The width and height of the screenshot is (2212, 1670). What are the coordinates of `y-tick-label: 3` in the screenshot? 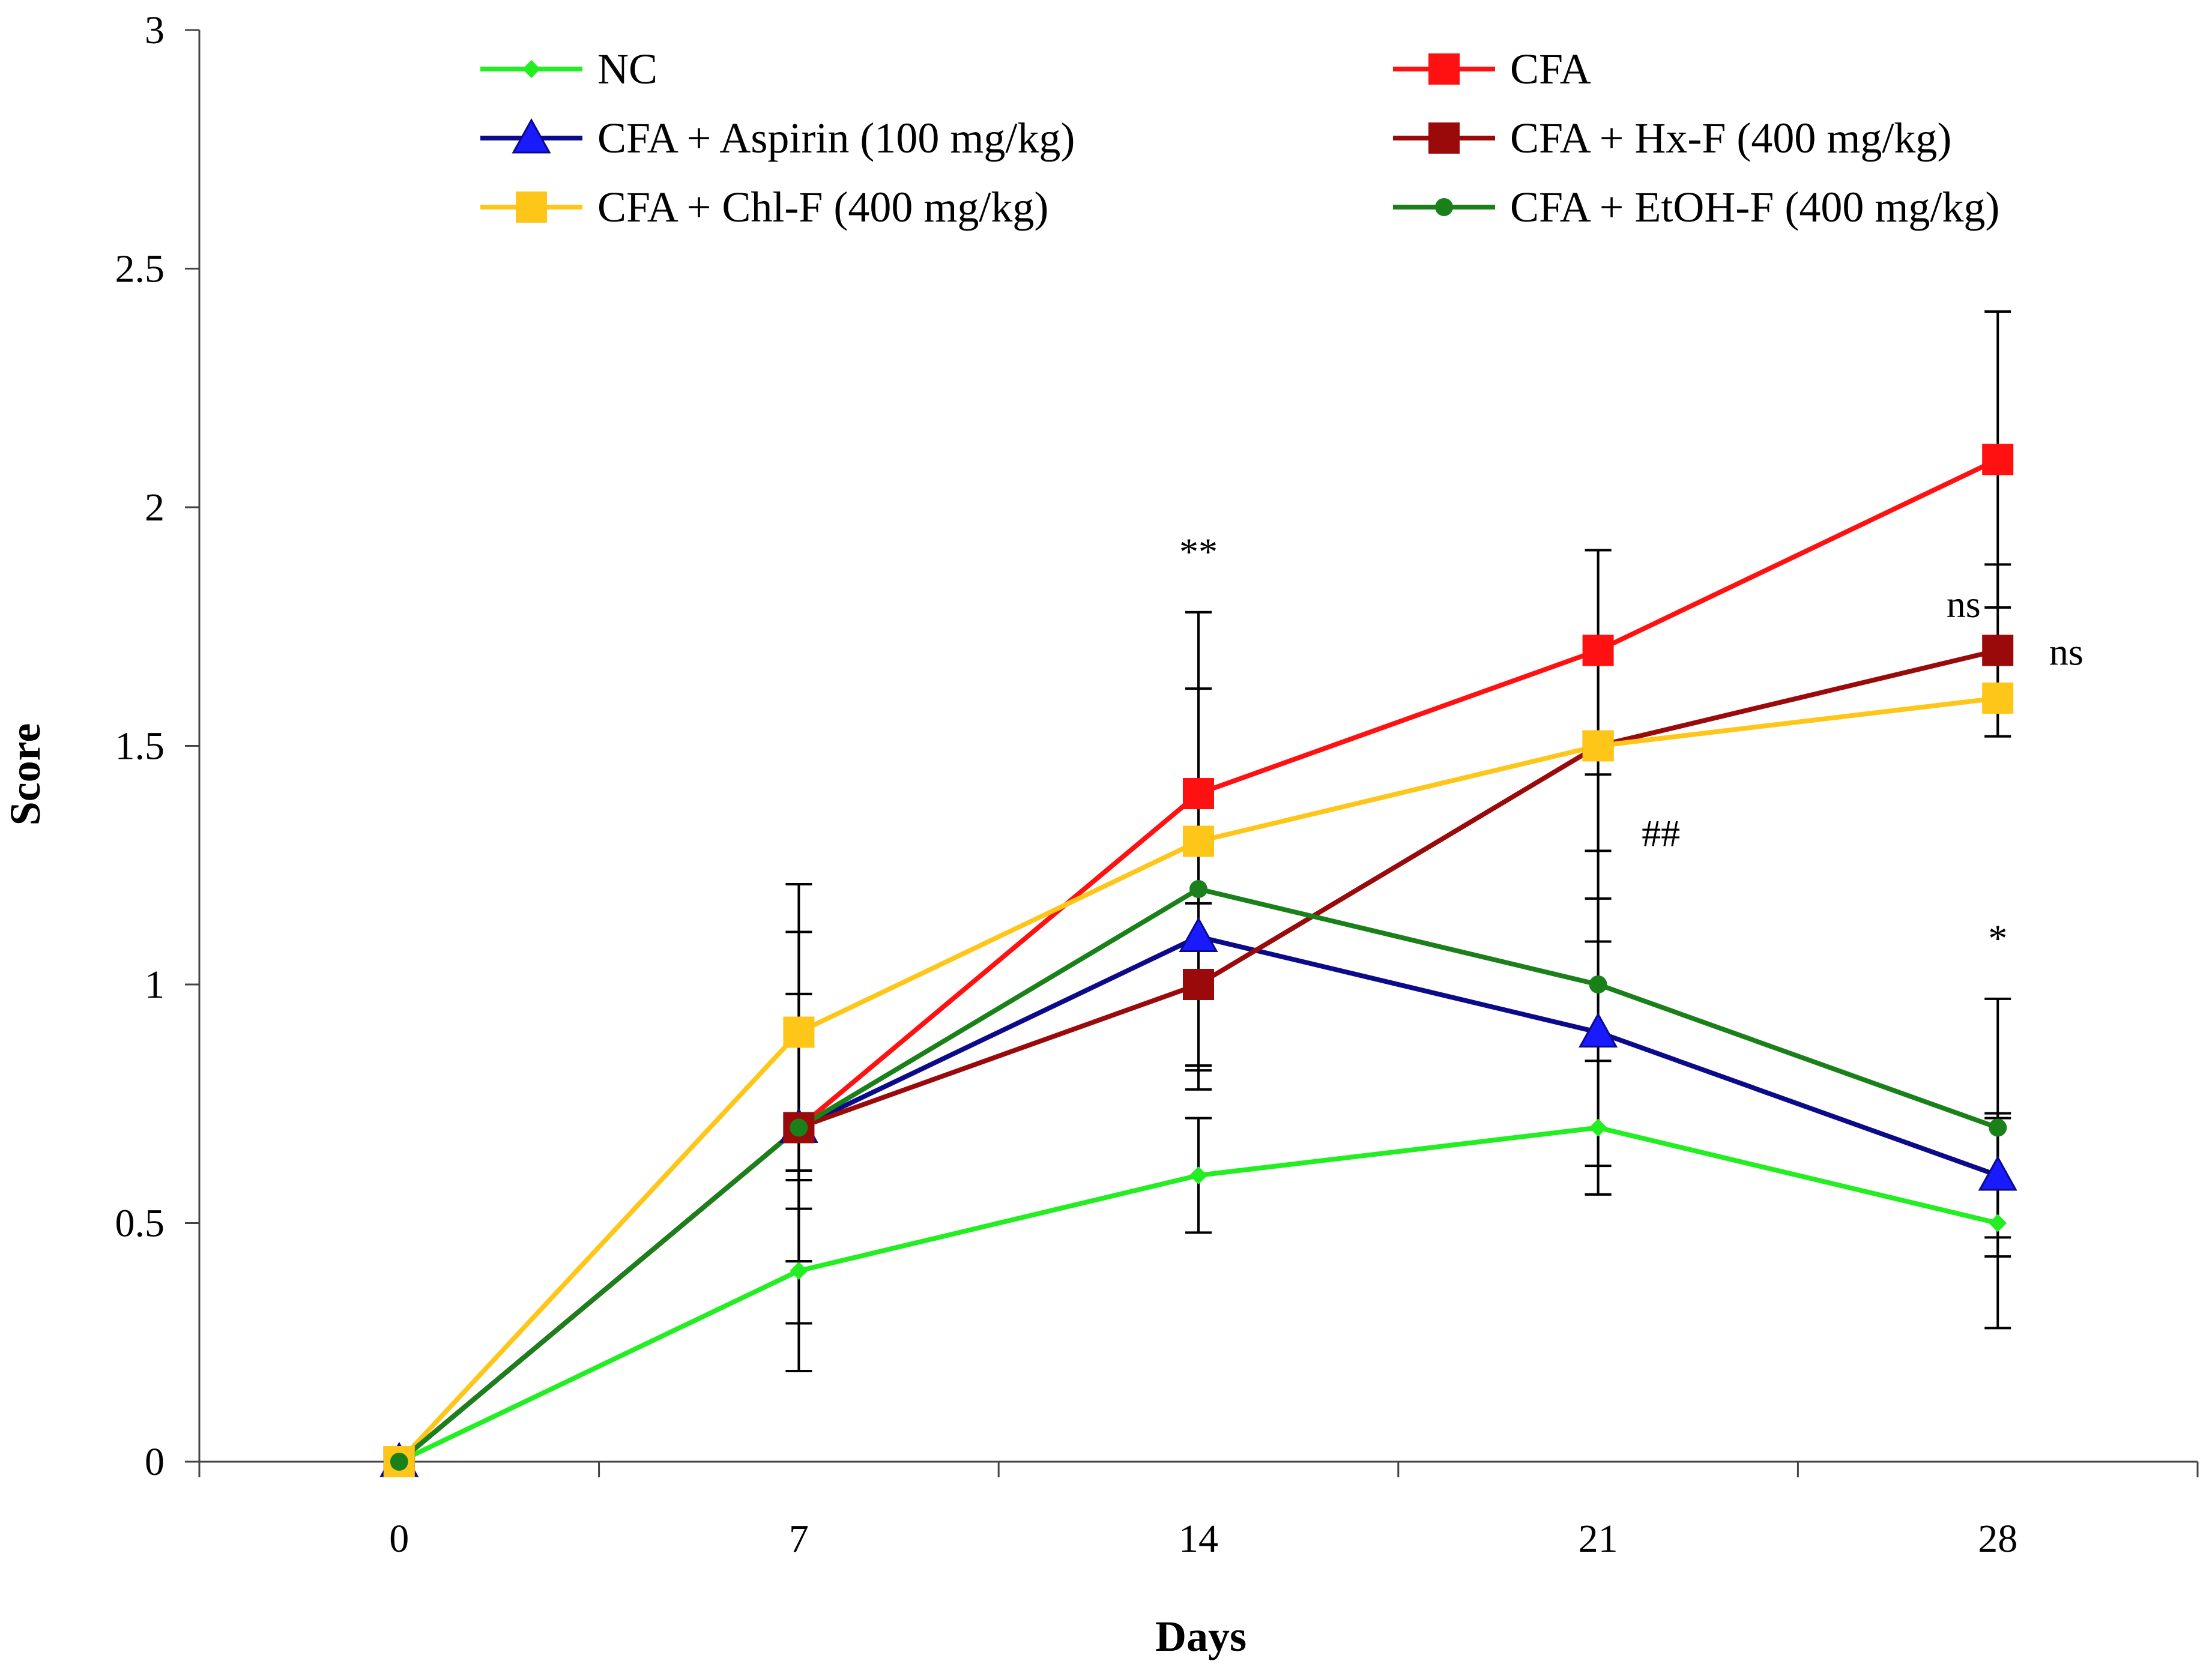 It's located at (155, 30).